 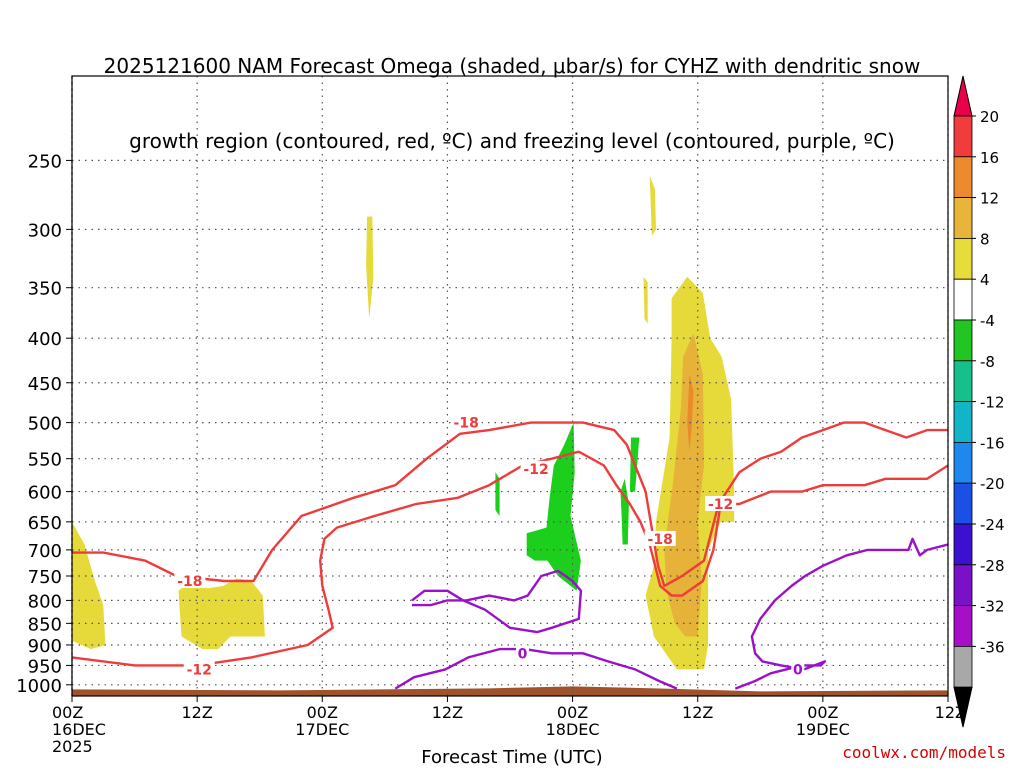 I want to click on colorbar-label: -32, so click(x=992, y=607).